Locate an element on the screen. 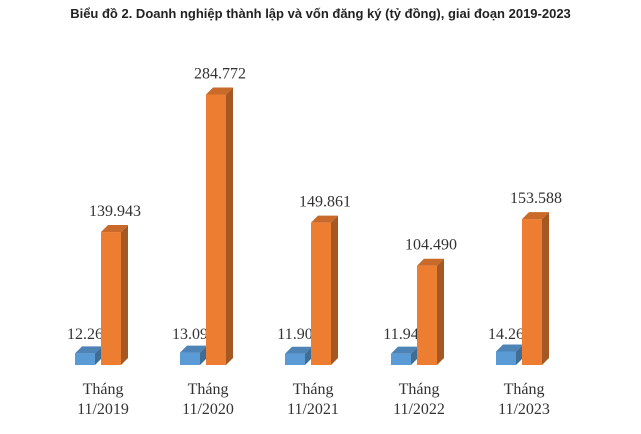 The image size is (641, 434). value-label-1-1: 12.265 is located at coordinates (89, 334).